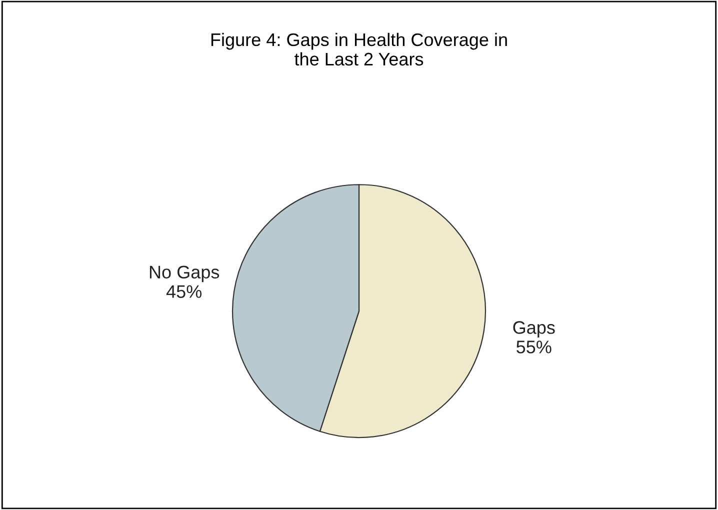 The width and height of the screenshot is (718, 510). What do you see at coordinates (534, 329) in the screenshot?
I see `slice-label: Gaps` at bounding box center [534, 329].